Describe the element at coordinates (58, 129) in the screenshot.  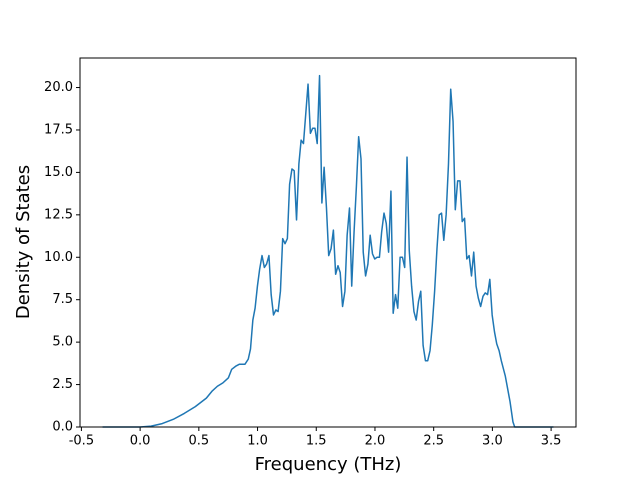
I see `y-tick-label: 17.5` at that location.